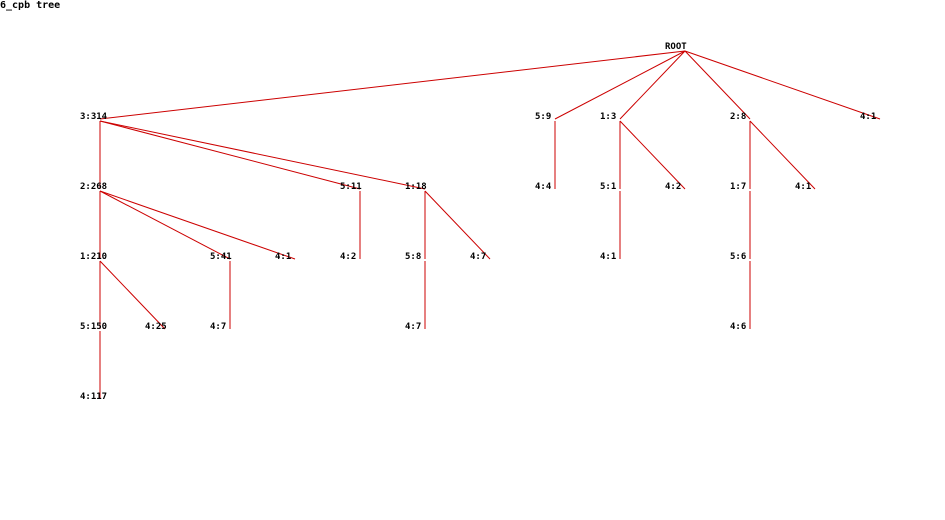  I want to click on tree-node-label: 1:210, so click(93, 257).